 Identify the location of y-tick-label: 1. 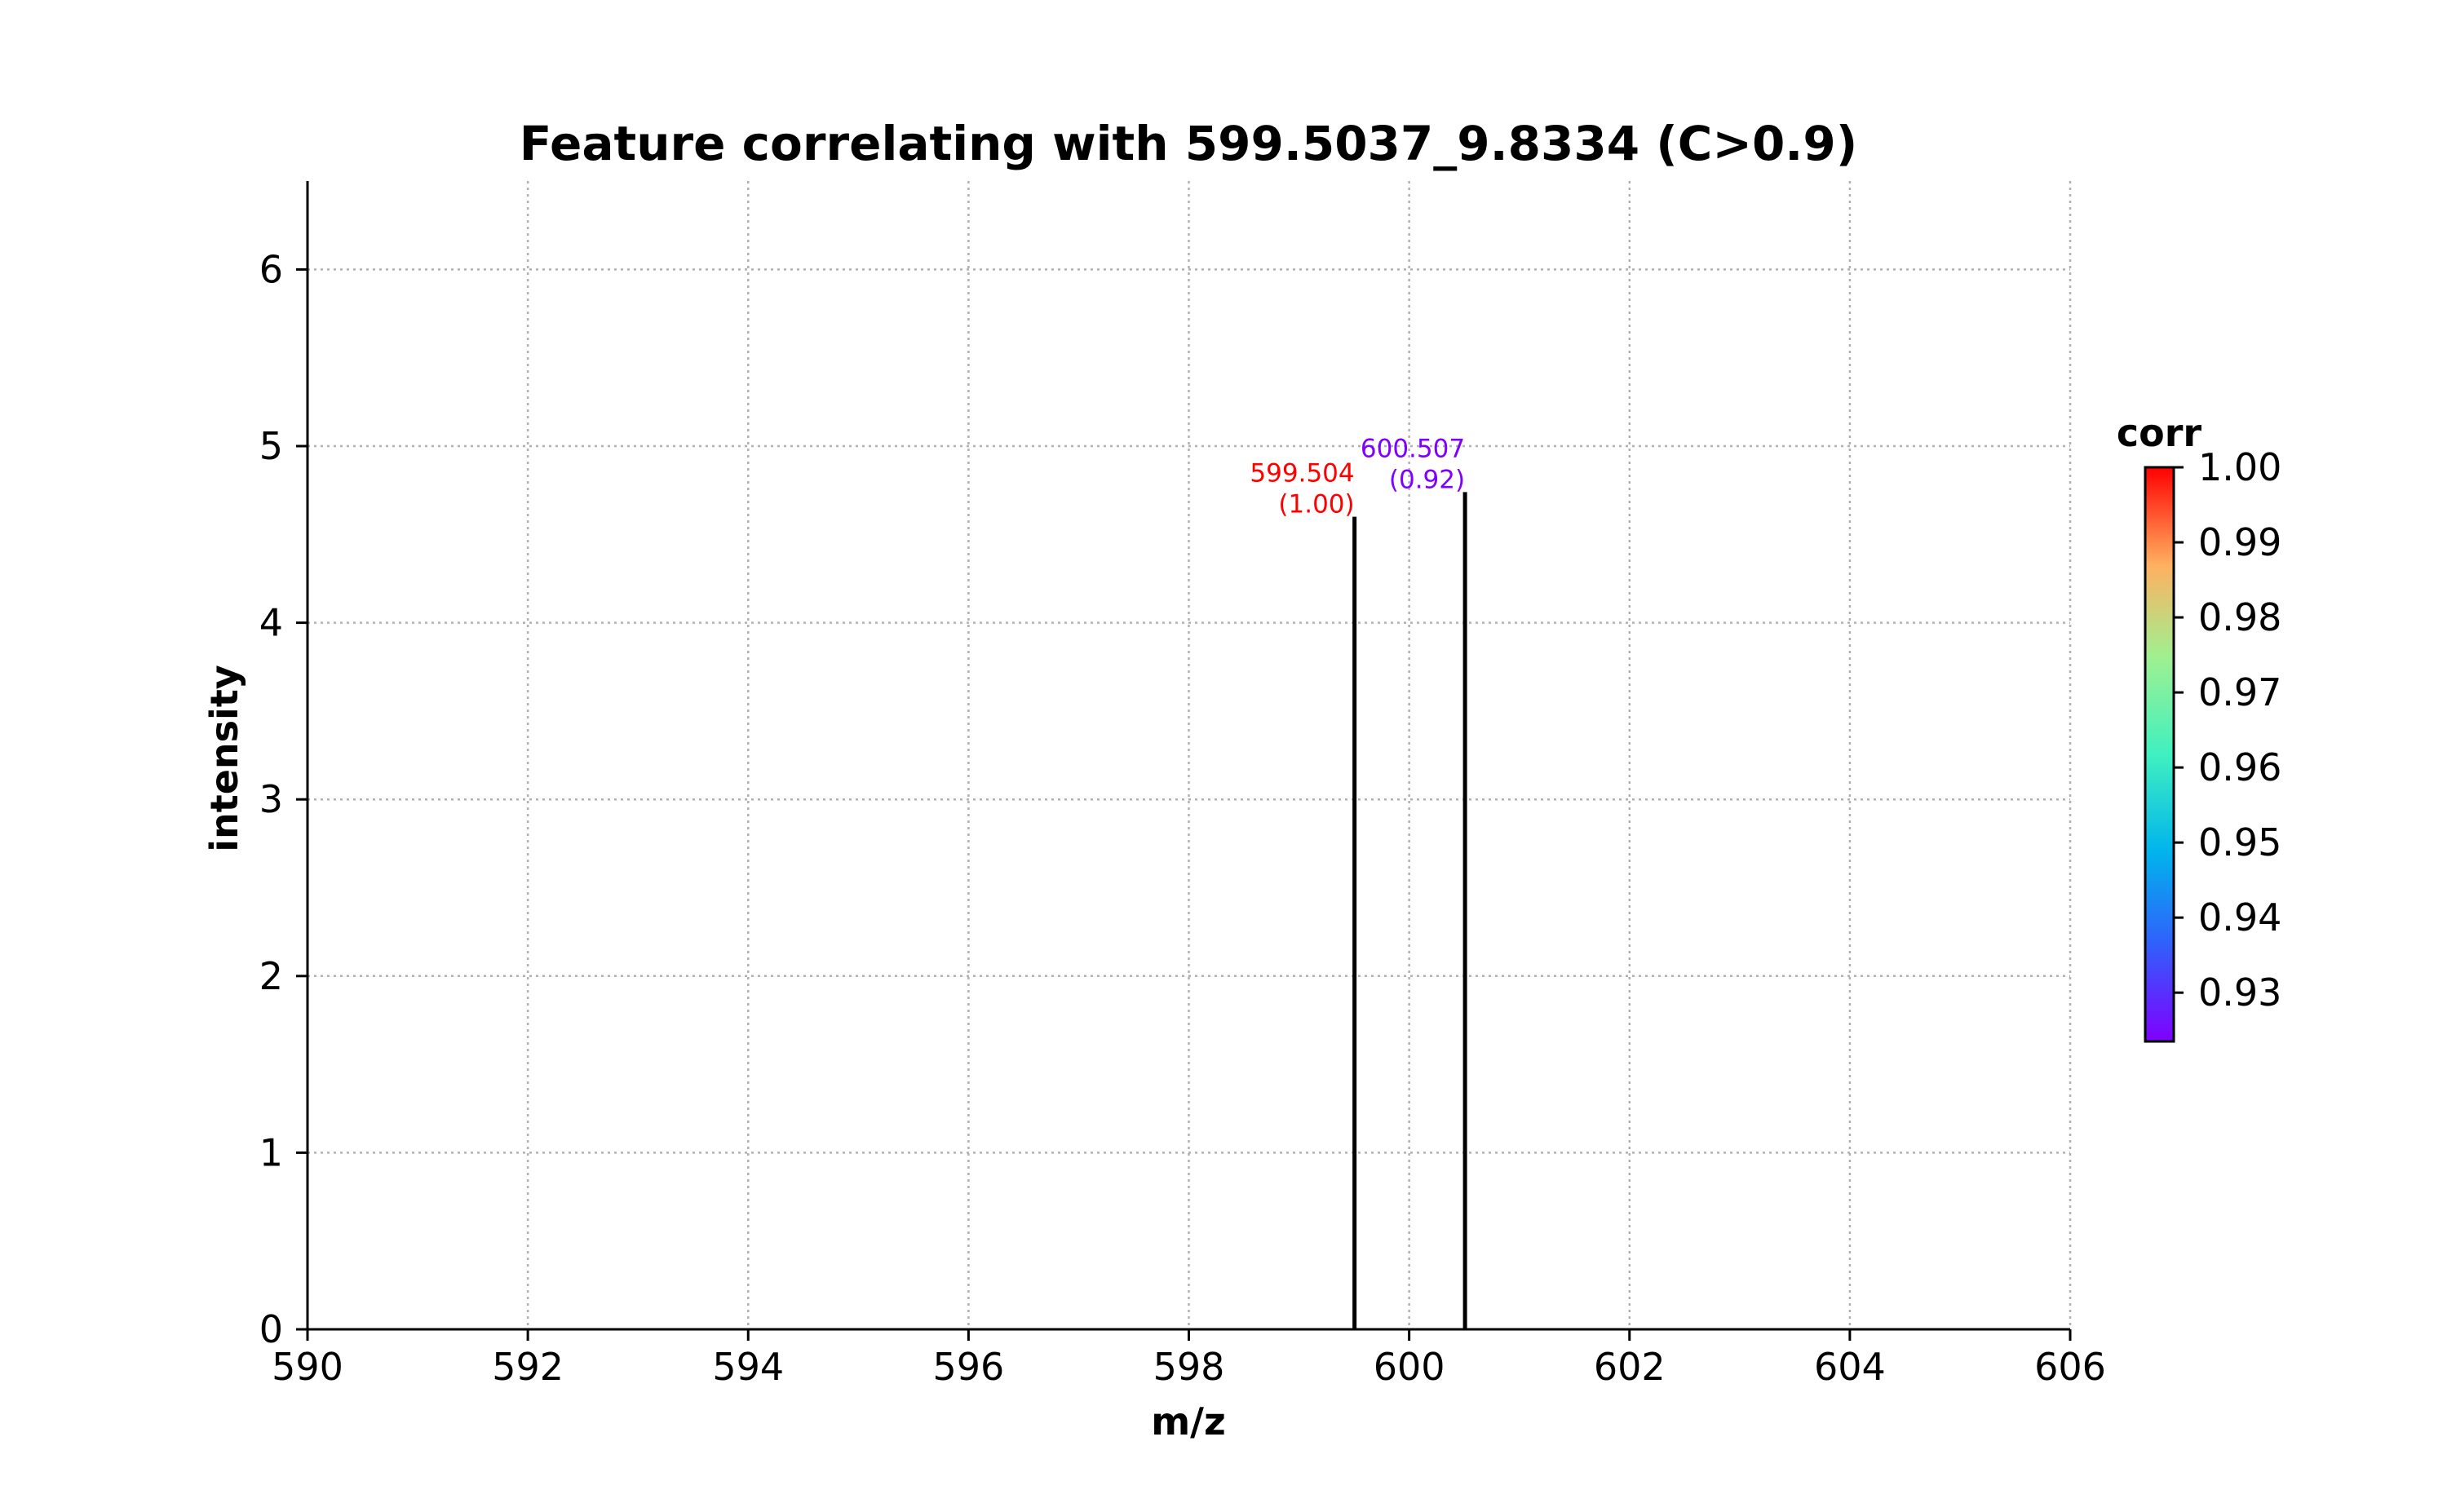
(271, 1152).